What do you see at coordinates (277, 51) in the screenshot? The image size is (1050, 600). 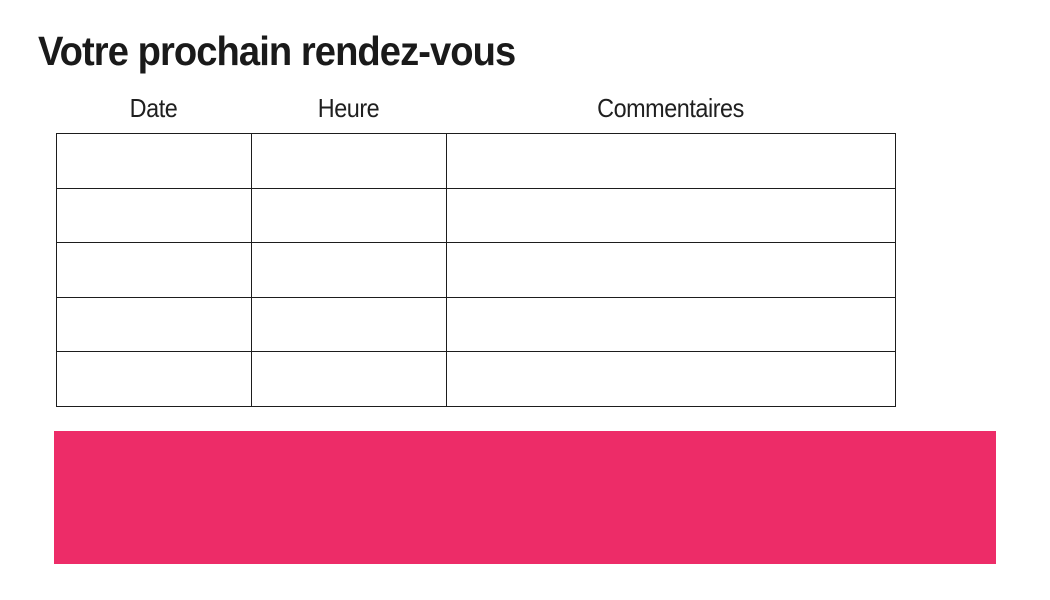 I see `page-title: Votre prochain rendez-vous` at bounding box center [277, 51].